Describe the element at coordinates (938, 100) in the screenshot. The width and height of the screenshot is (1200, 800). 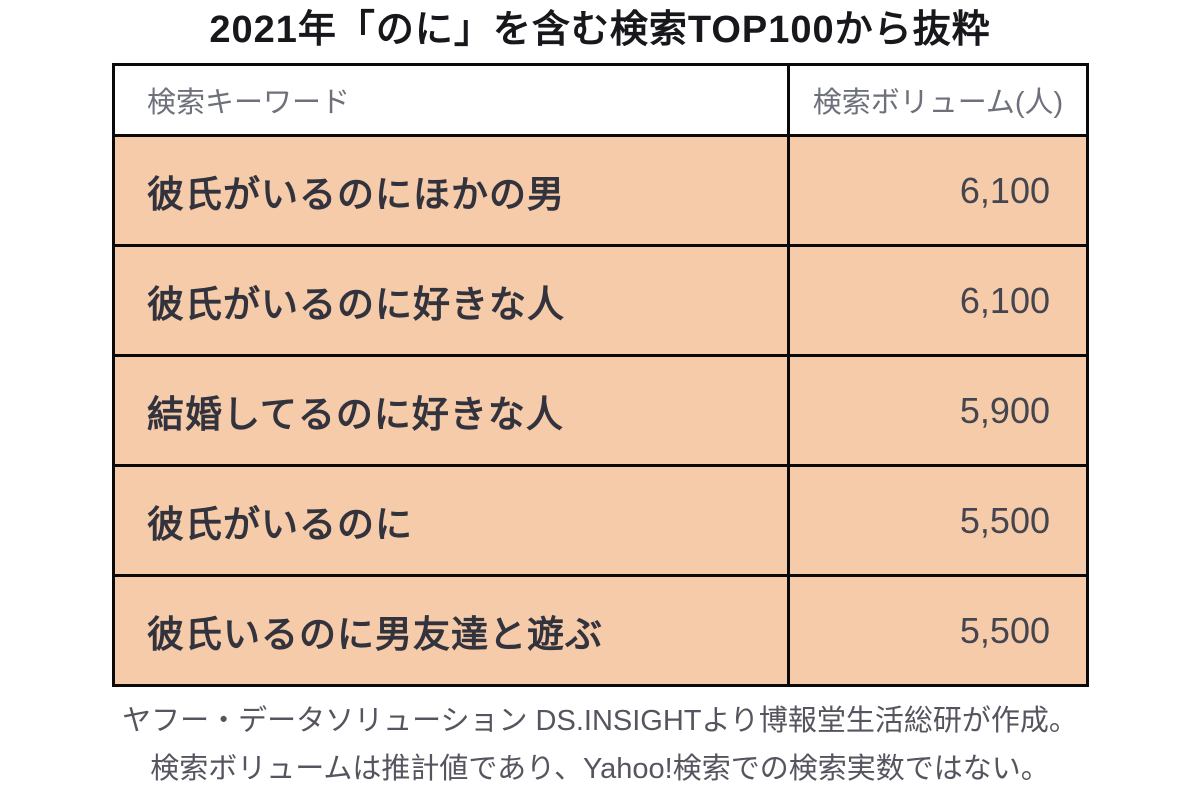
I see `column-header-volume: 検索ボリューム(人)` at that location.